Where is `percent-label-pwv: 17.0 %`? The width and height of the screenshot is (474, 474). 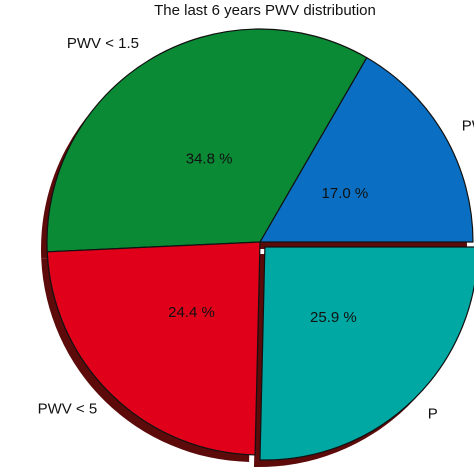 percent-label-pwv: 17.0 % is located at coordinates (345, 193).